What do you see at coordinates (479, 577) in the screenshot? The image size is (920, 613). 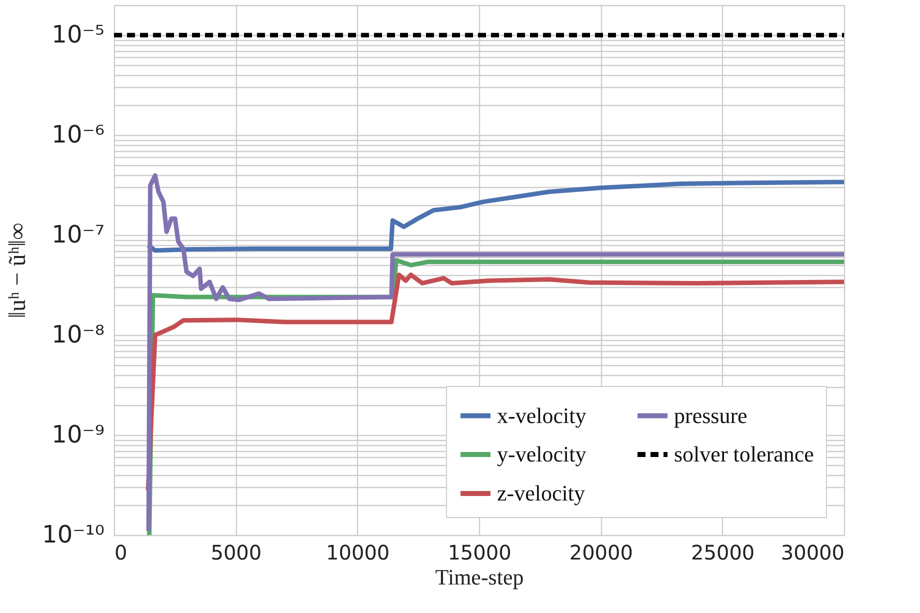 I see `x-axis-title: Time-step` at bounding box center [479, 577].